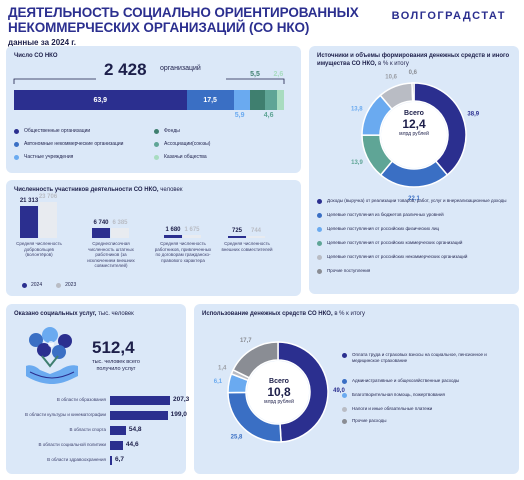  I want to click on usage-donut-chart: 49,0 25,8 6,1 1,4 17,7, so click(279, 390).